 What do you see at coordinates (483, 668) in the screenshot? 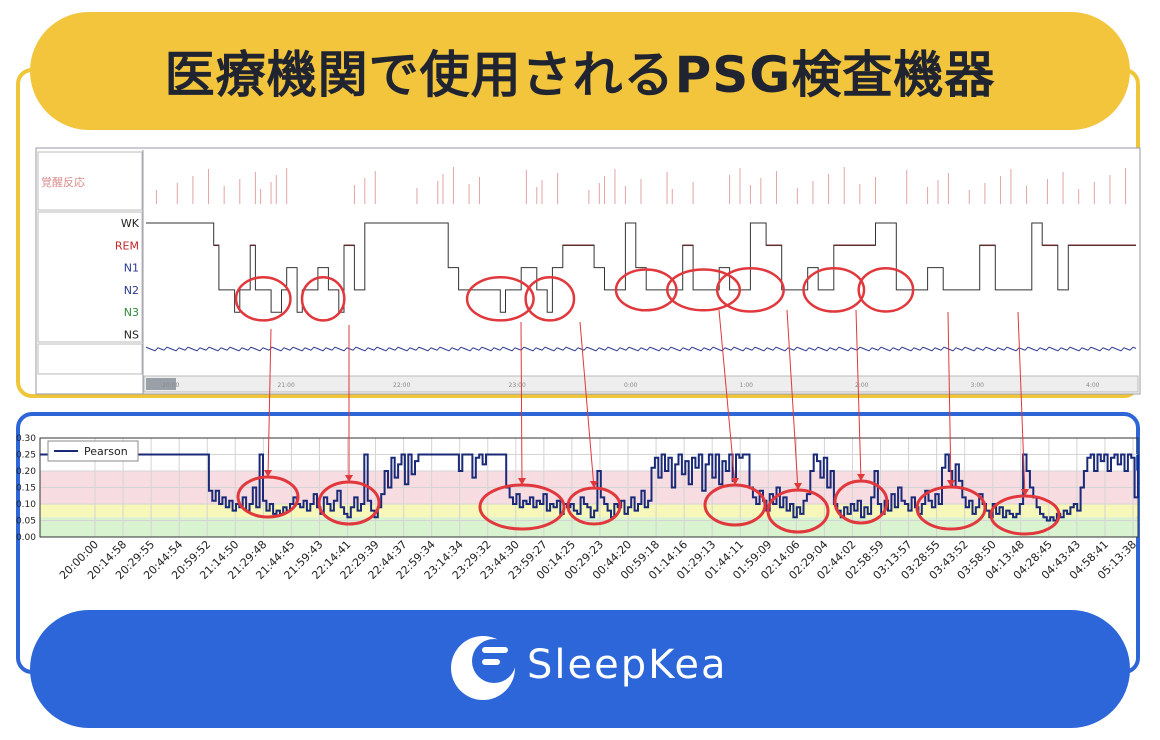
I see `sleepkea-logo-icon` at bounding box center [483, 668].